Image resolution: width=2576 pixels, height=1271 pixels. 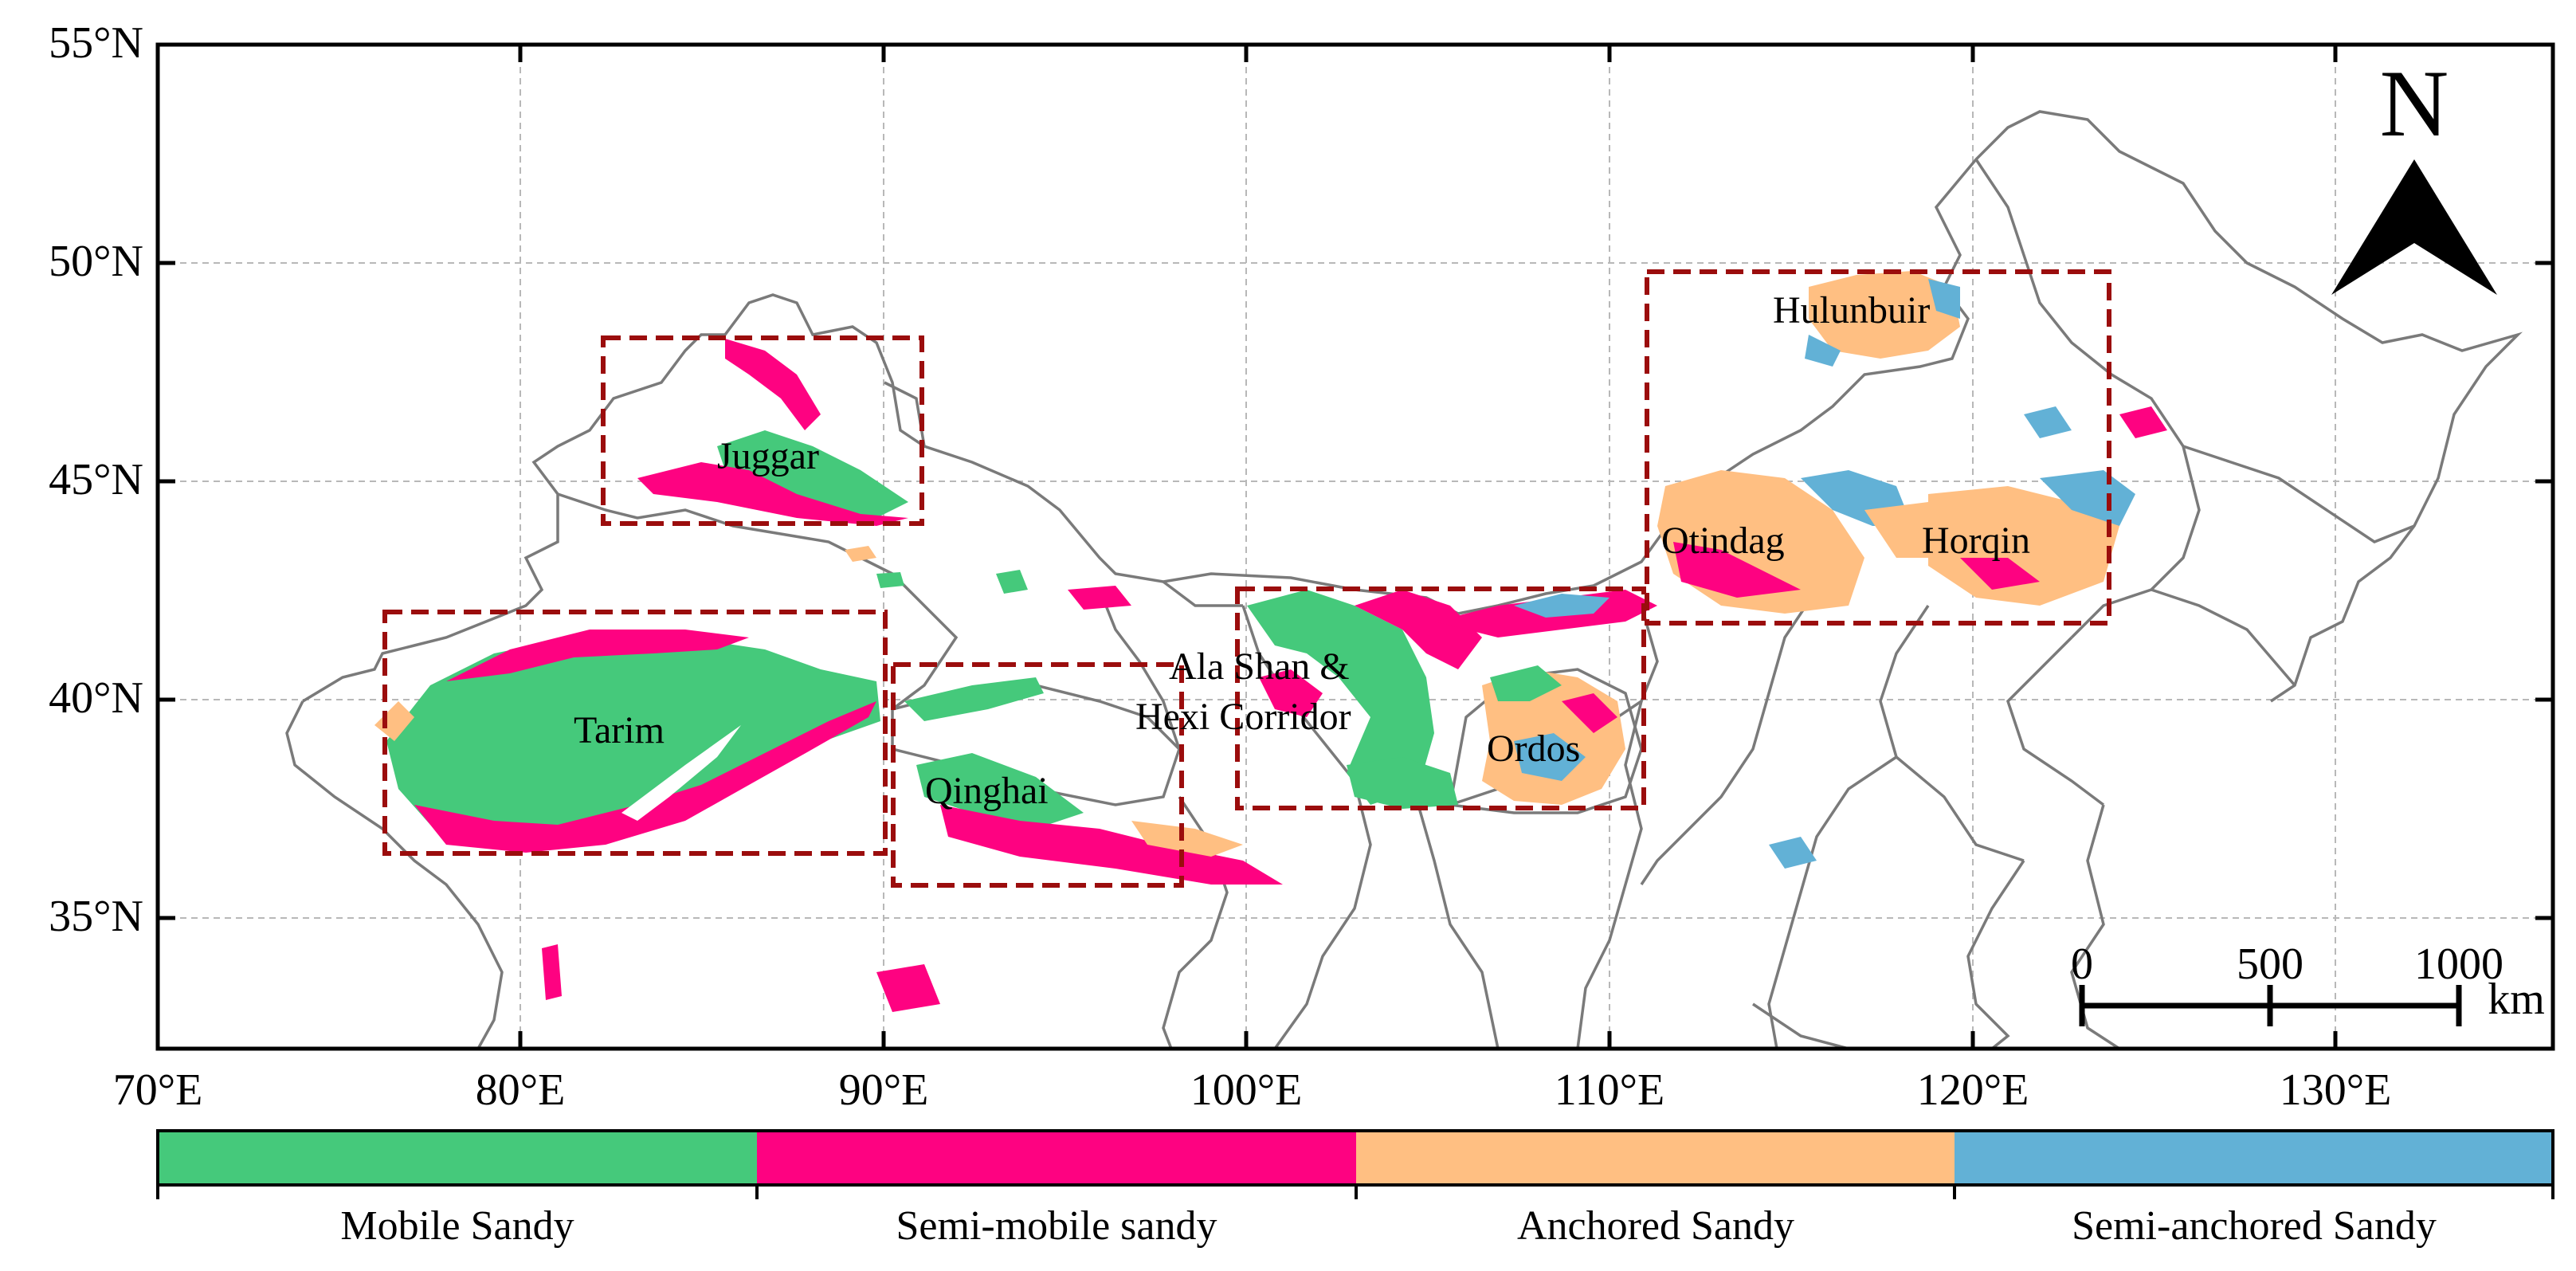 I want to click on alashan-mobile-south, so click(x=1402, y=783).